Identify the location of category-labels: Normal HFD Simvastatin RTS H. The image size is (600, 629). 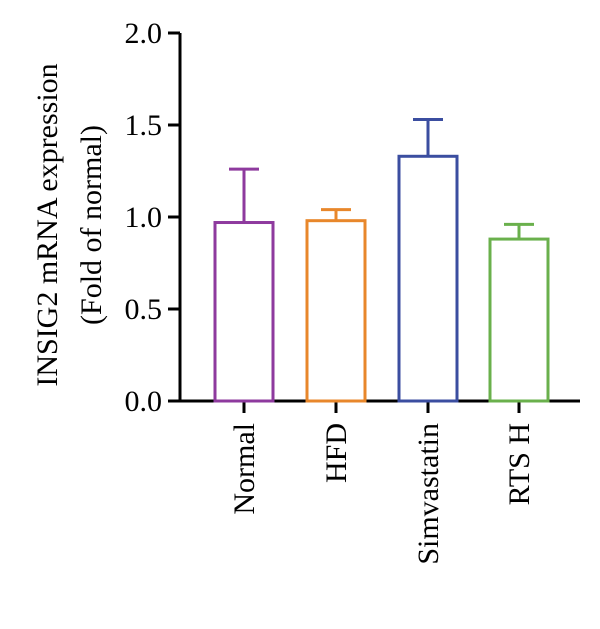
(382, 494).